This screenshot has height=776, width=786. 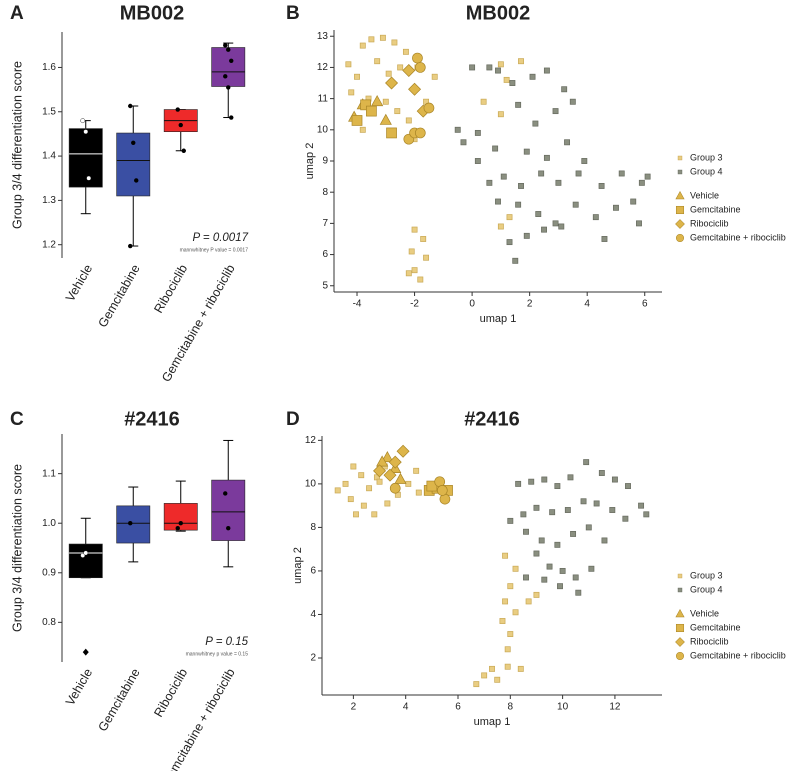 I want to click on legend-label: Vehicle, so click(x=704, y=613).